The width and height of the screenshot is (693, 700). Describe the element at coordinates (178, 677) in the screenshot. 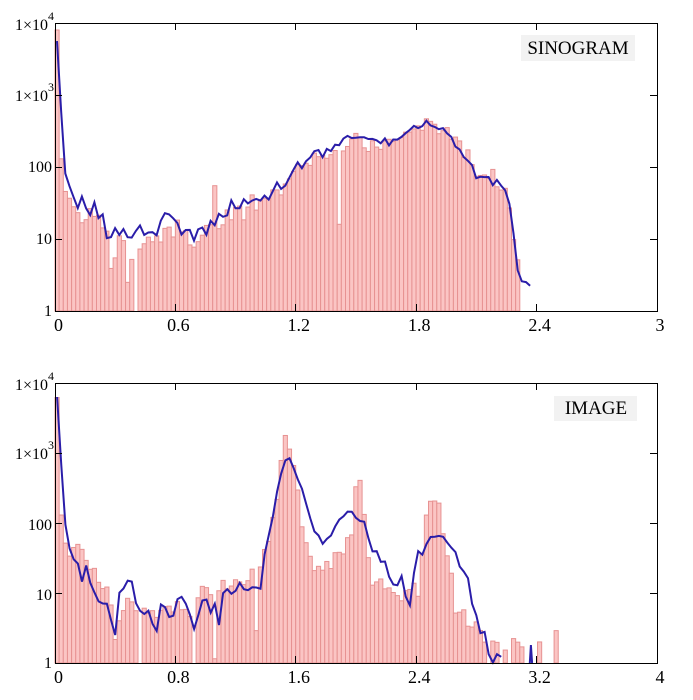

I see `svg-text: 0.8` at that location.